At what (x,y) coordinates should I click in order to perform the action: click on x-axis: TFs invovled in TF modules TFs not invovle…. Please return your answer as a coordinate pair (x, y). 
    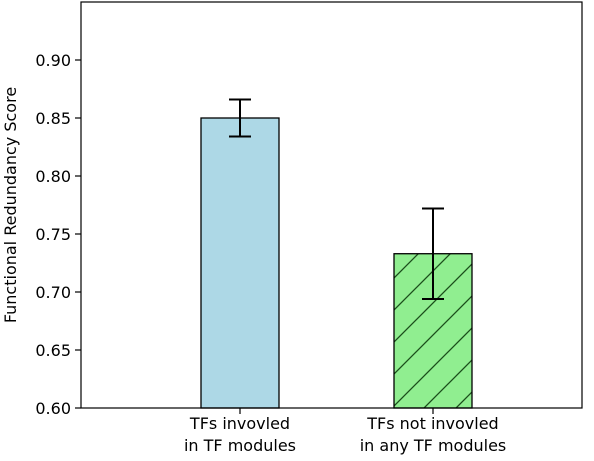
    Looking at the image, I should click on (345, 431).